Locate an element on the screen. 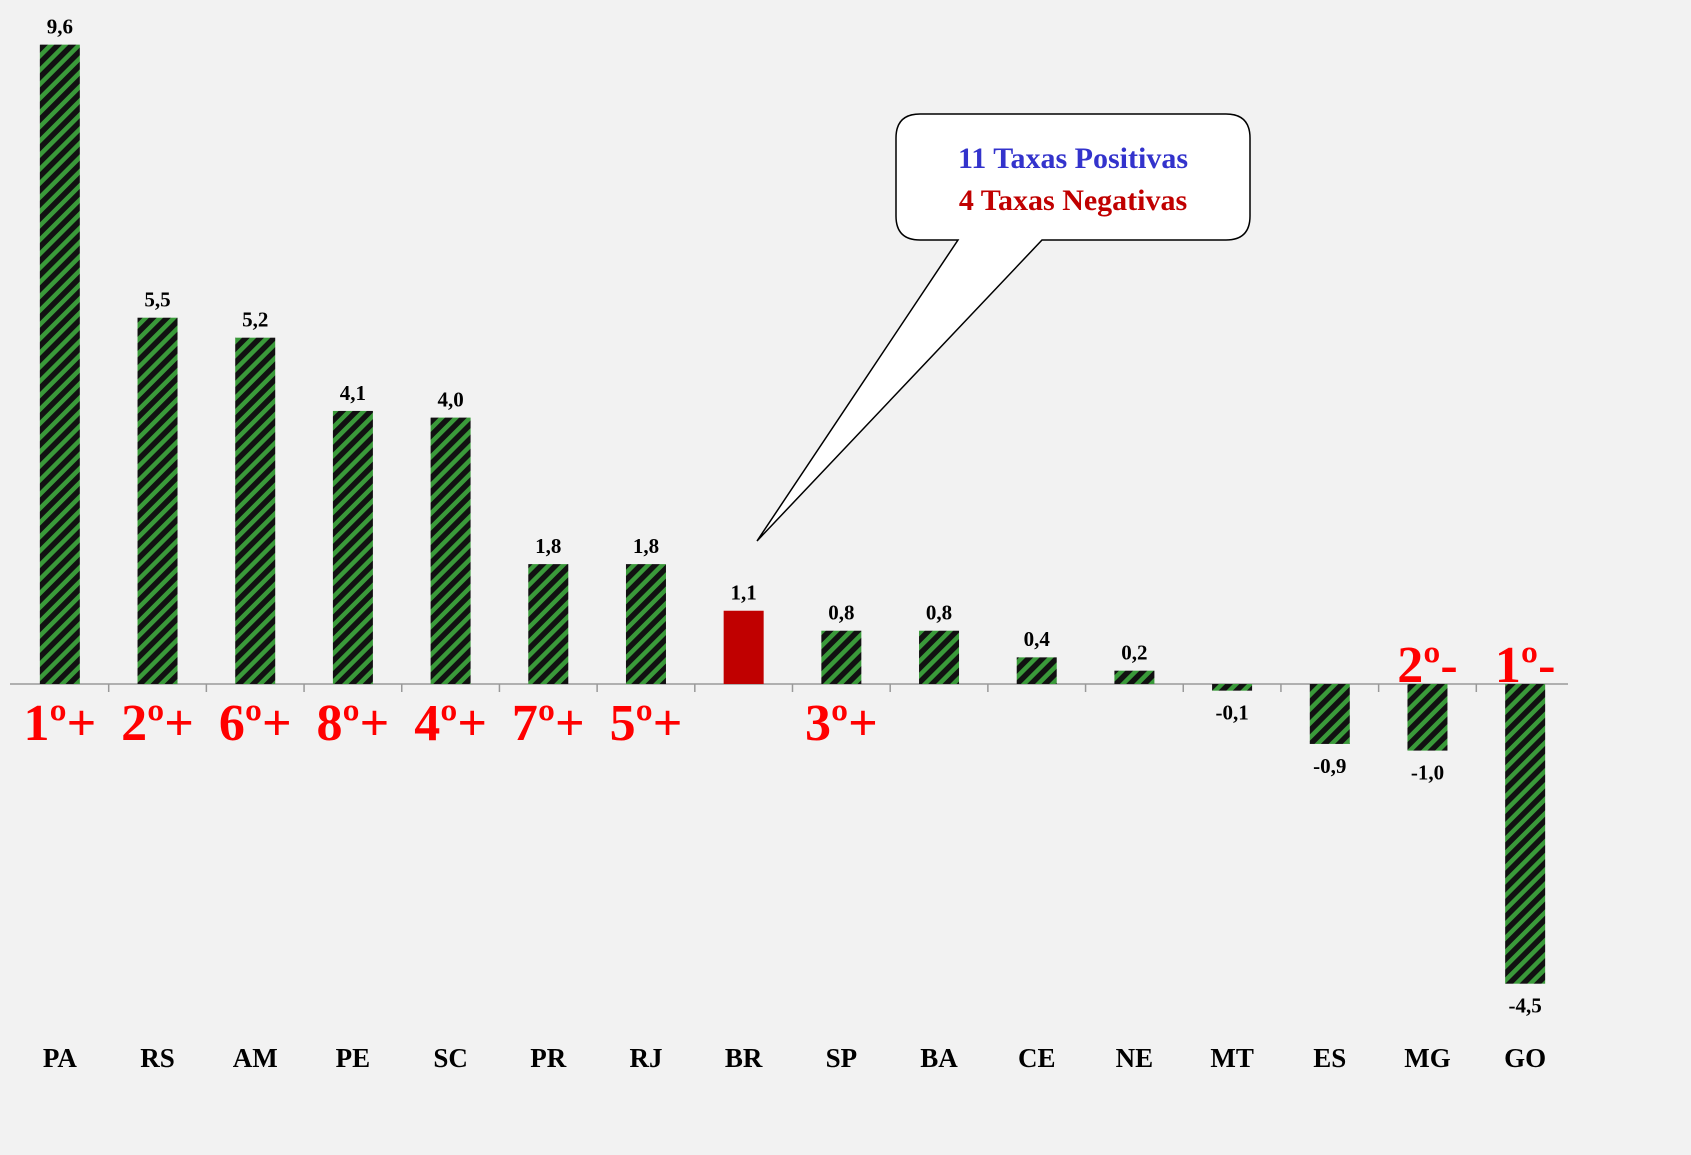 This screenshot has width=1691, height=1155. value-label: 0,4 is located at coordinates (1037, 639).